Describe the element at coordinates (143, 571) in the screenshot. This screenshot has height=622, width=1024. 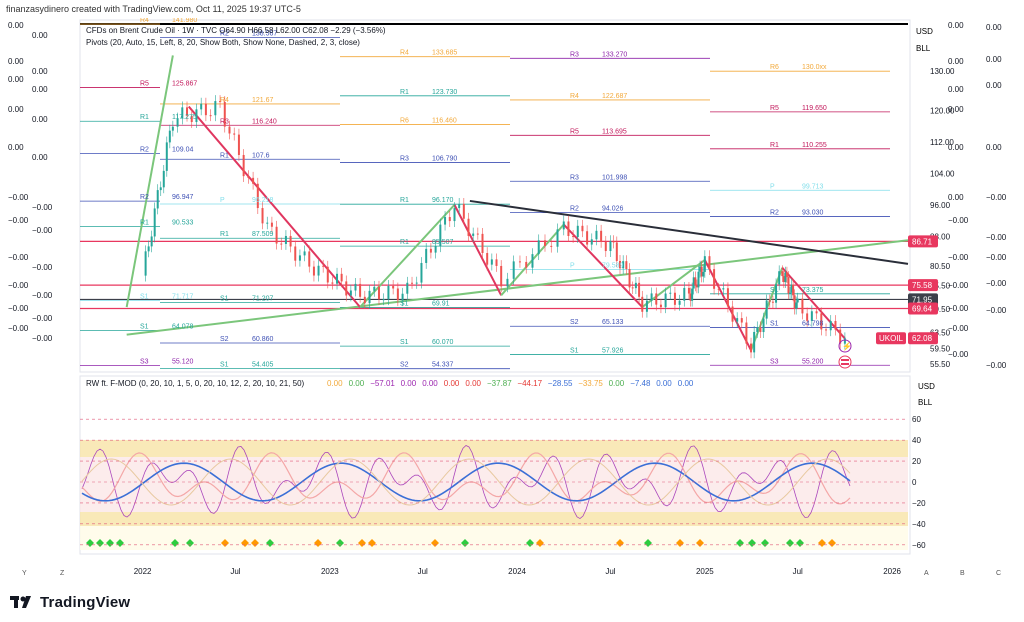
I see `time-tick: 2022` at that location.